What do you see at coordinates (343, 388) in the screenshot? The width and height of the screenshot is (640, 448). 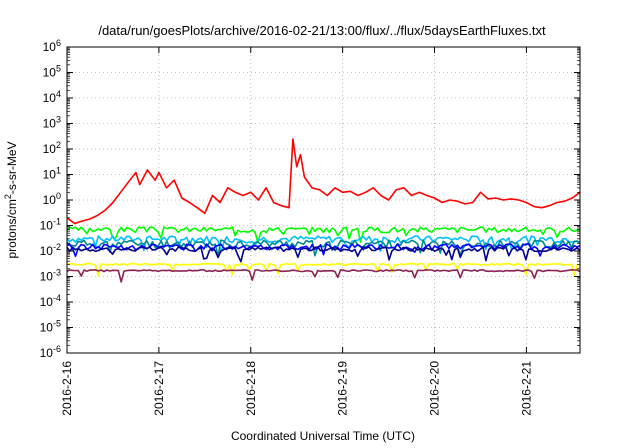 I see `x-tick-label: 2016-2-19` at bounding box center [343, 388].